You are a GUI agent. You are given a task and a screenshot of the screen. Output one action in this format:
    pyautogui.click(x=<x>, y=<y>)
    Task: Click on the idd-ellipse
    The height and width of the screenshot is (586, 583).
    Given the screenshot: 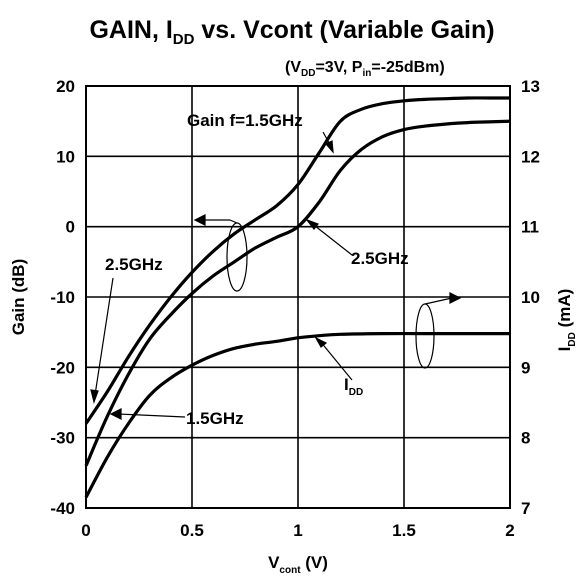 What is the action you would take?
    pyautogui.click(x=425, y=336)
    